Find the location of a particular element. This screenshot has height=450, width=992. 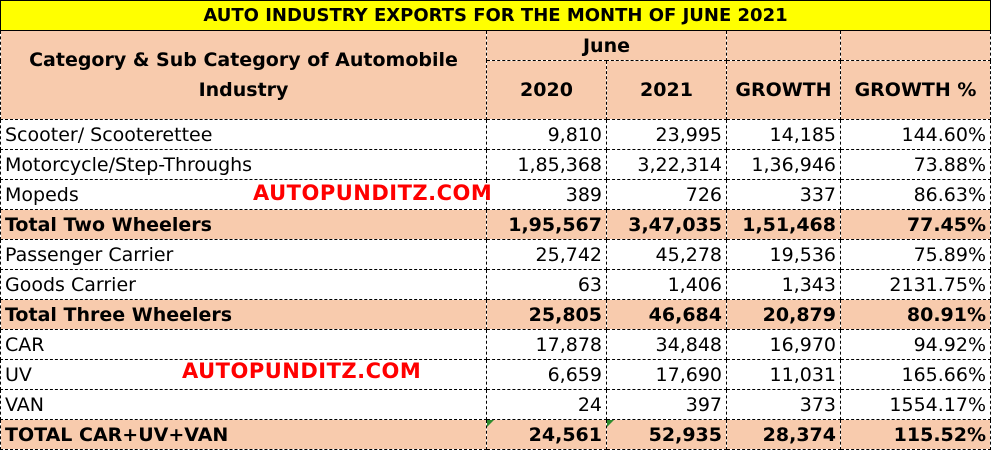

value-2020: 25,805 is located at coordinates (546, 314).